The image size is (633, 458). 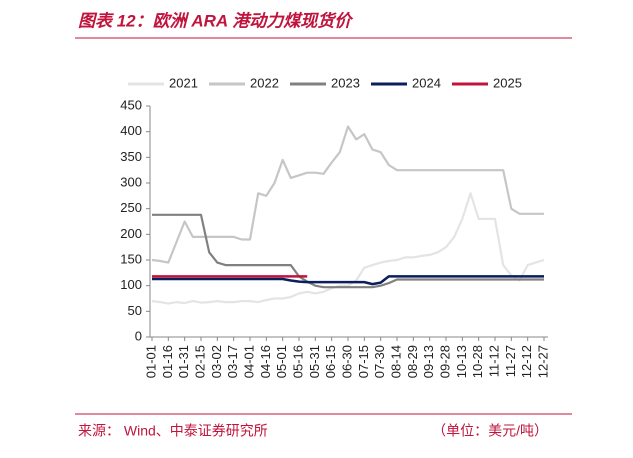 I want to click on x-tick-label: 07-30, so click(x=379, y=361).